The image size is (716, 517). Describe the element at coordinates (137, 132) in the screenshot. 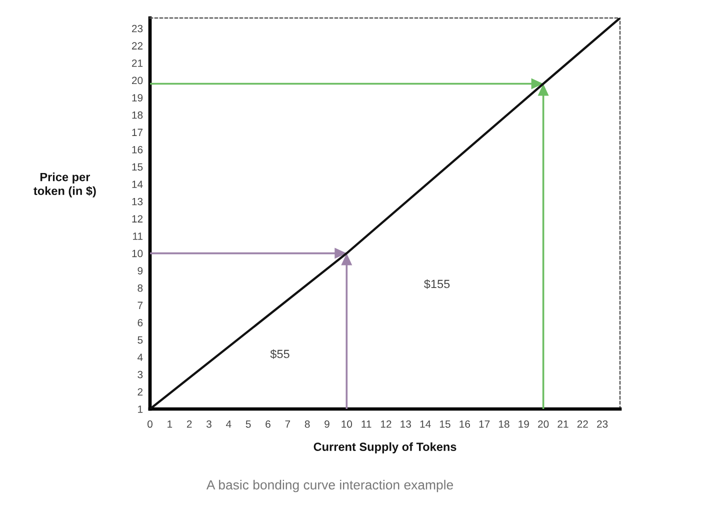

I see `y-tick-label: 17` at that location.